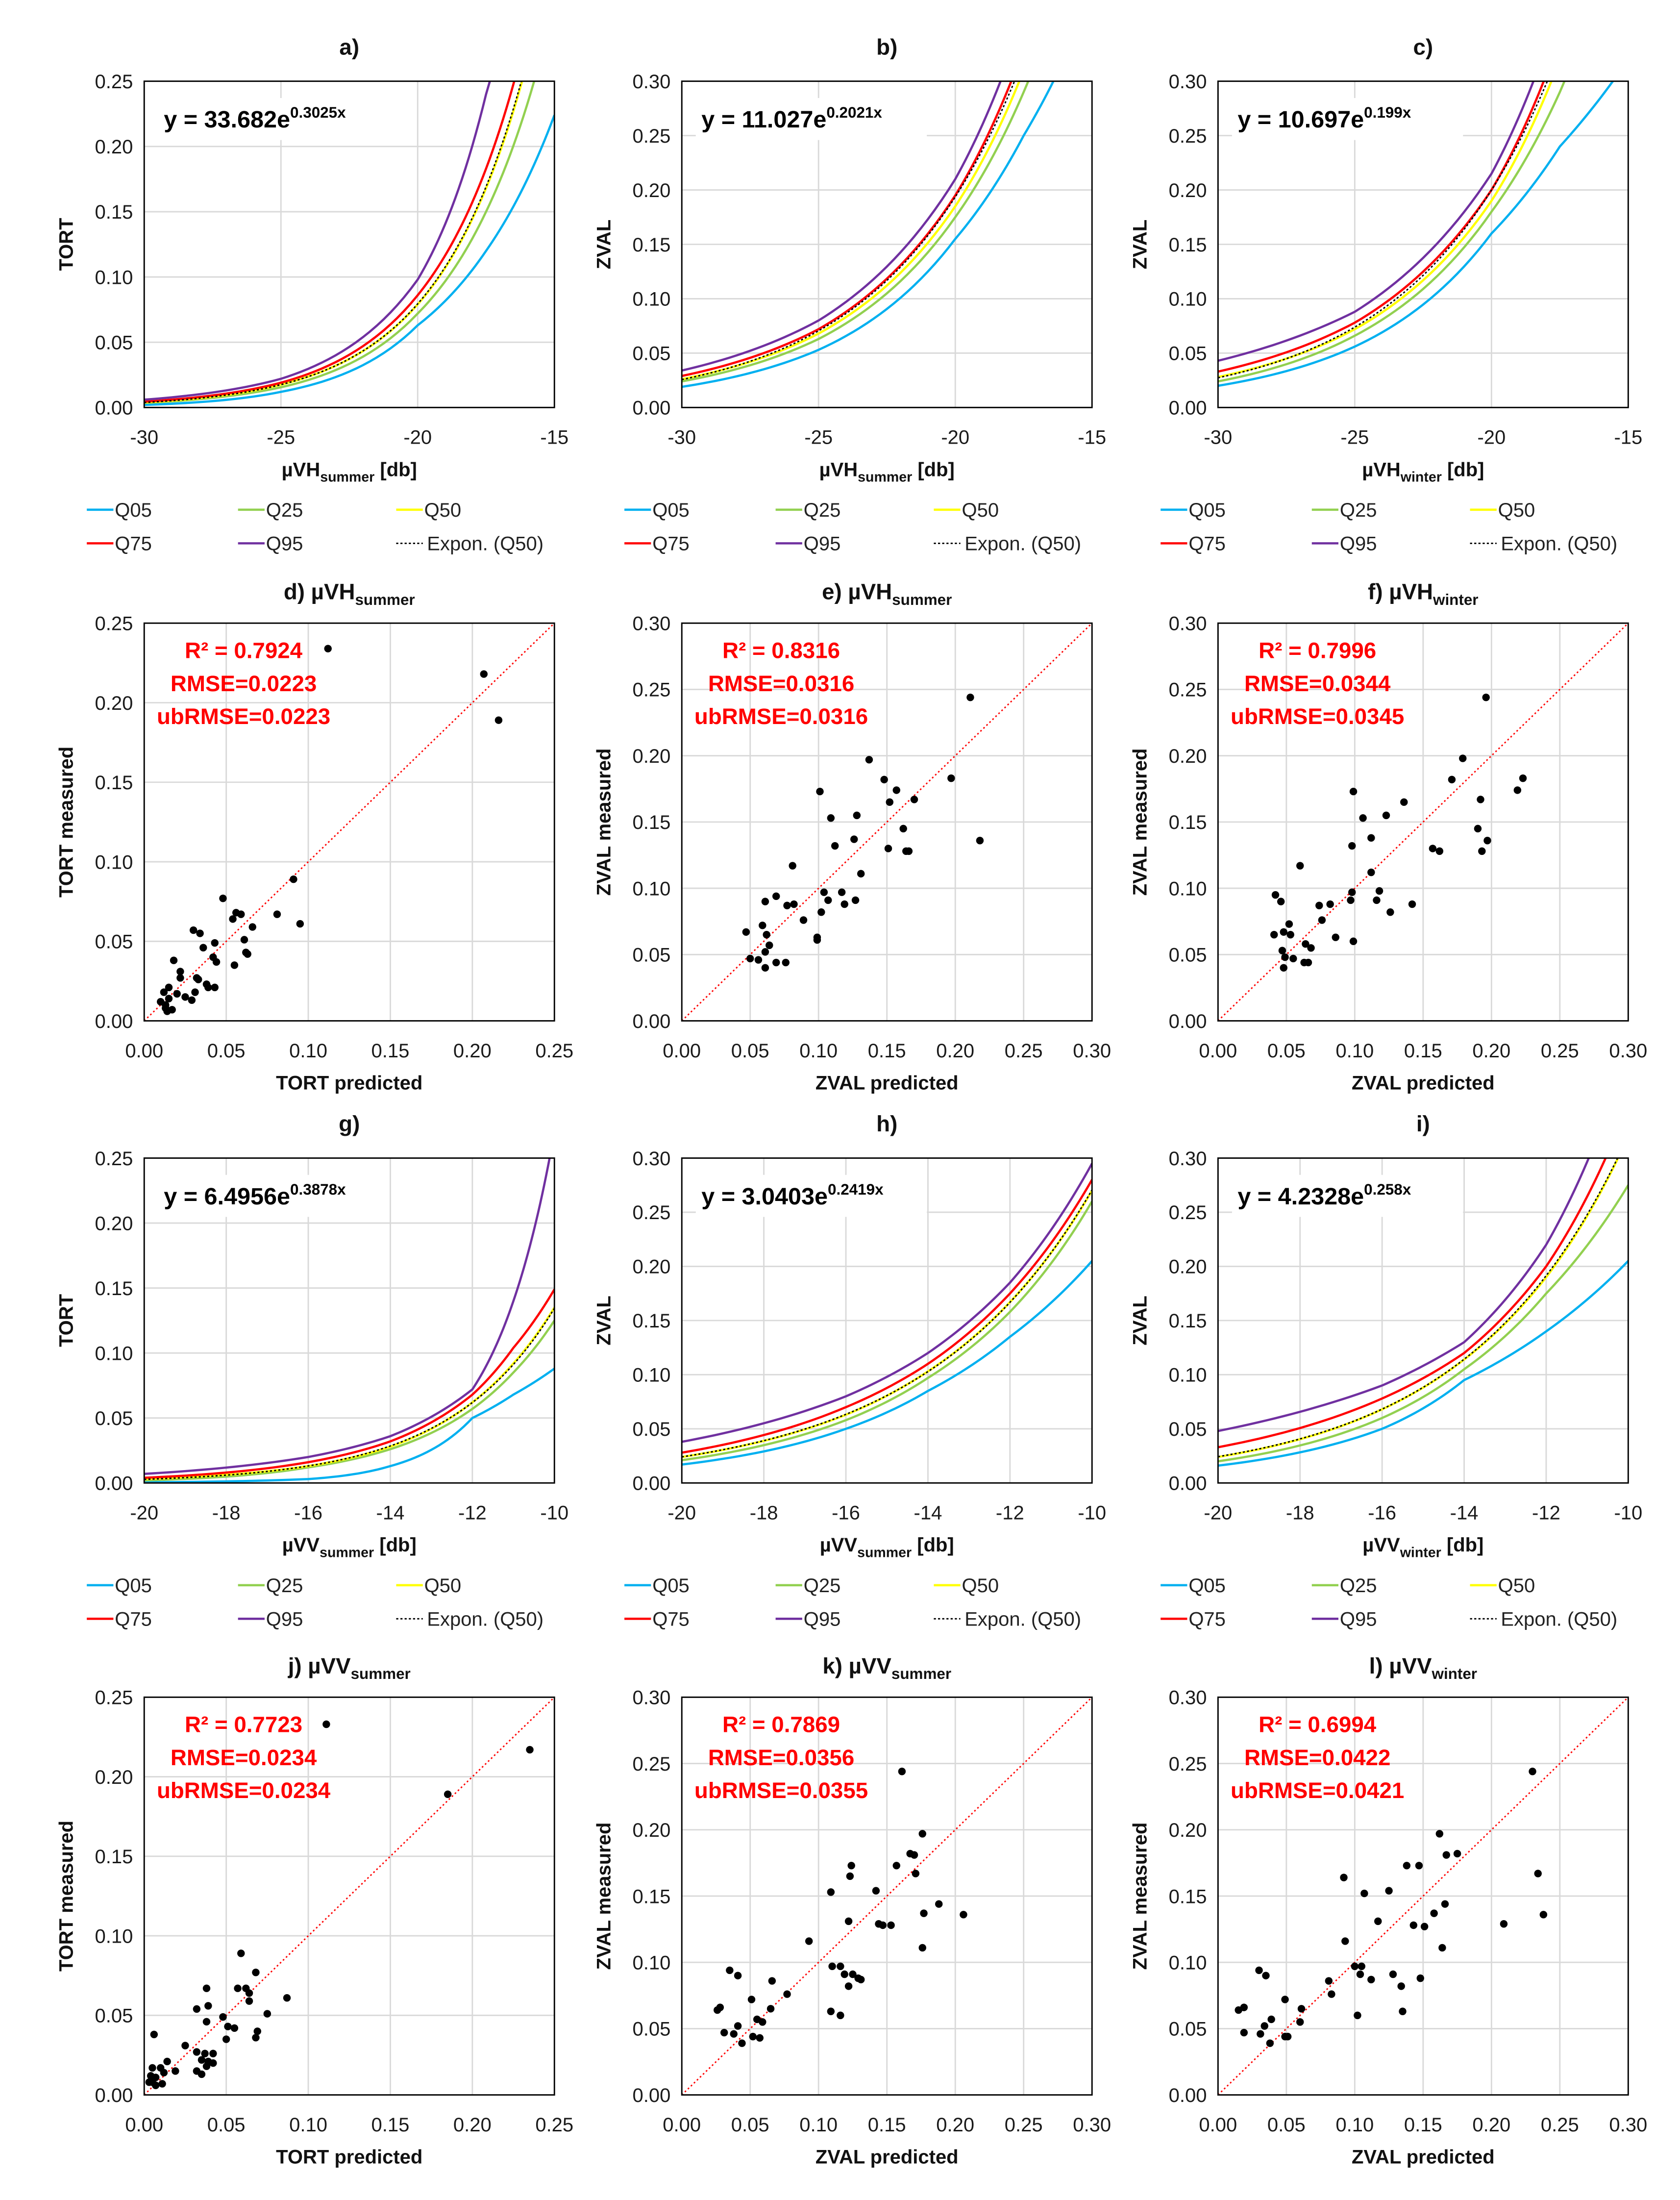 The image size is (1680, 2200). I want to click on legend-item-expon-q50: Expon. (Q50), so click(1543, 1619).